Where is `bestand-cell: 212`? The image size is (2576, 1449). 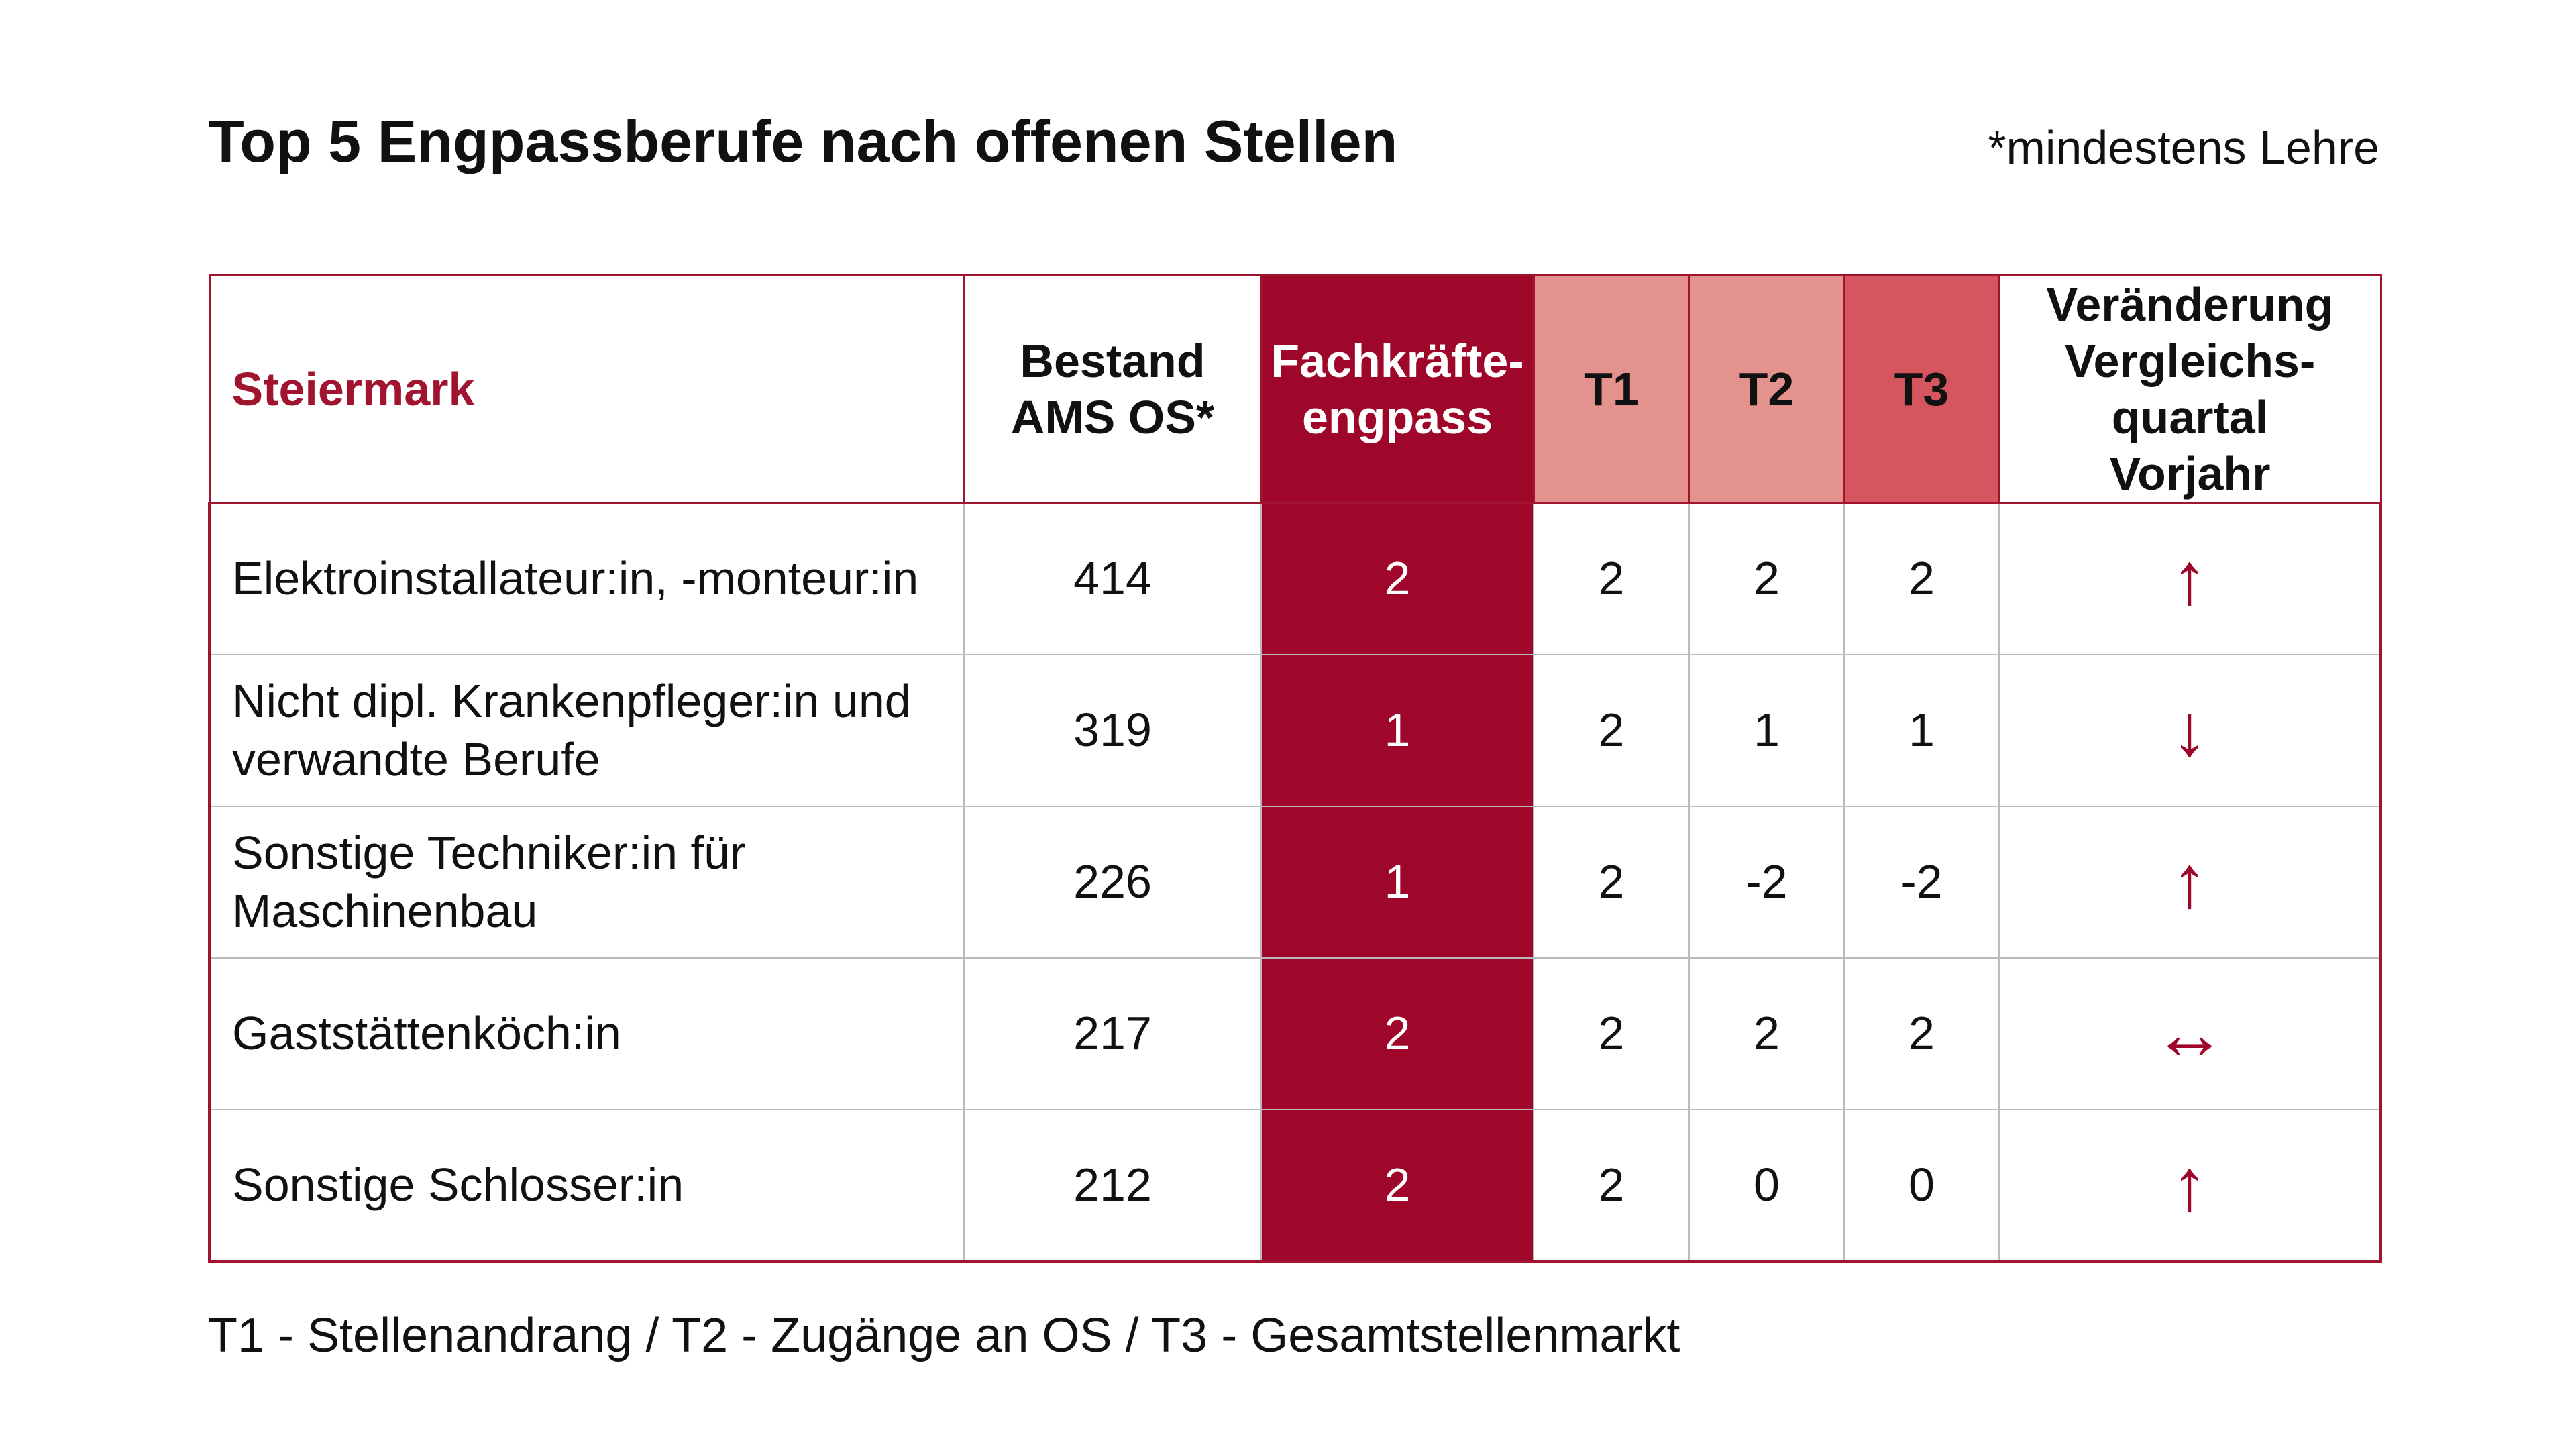
bestand-cell: 212 is located at coordinates (1112, 1186).